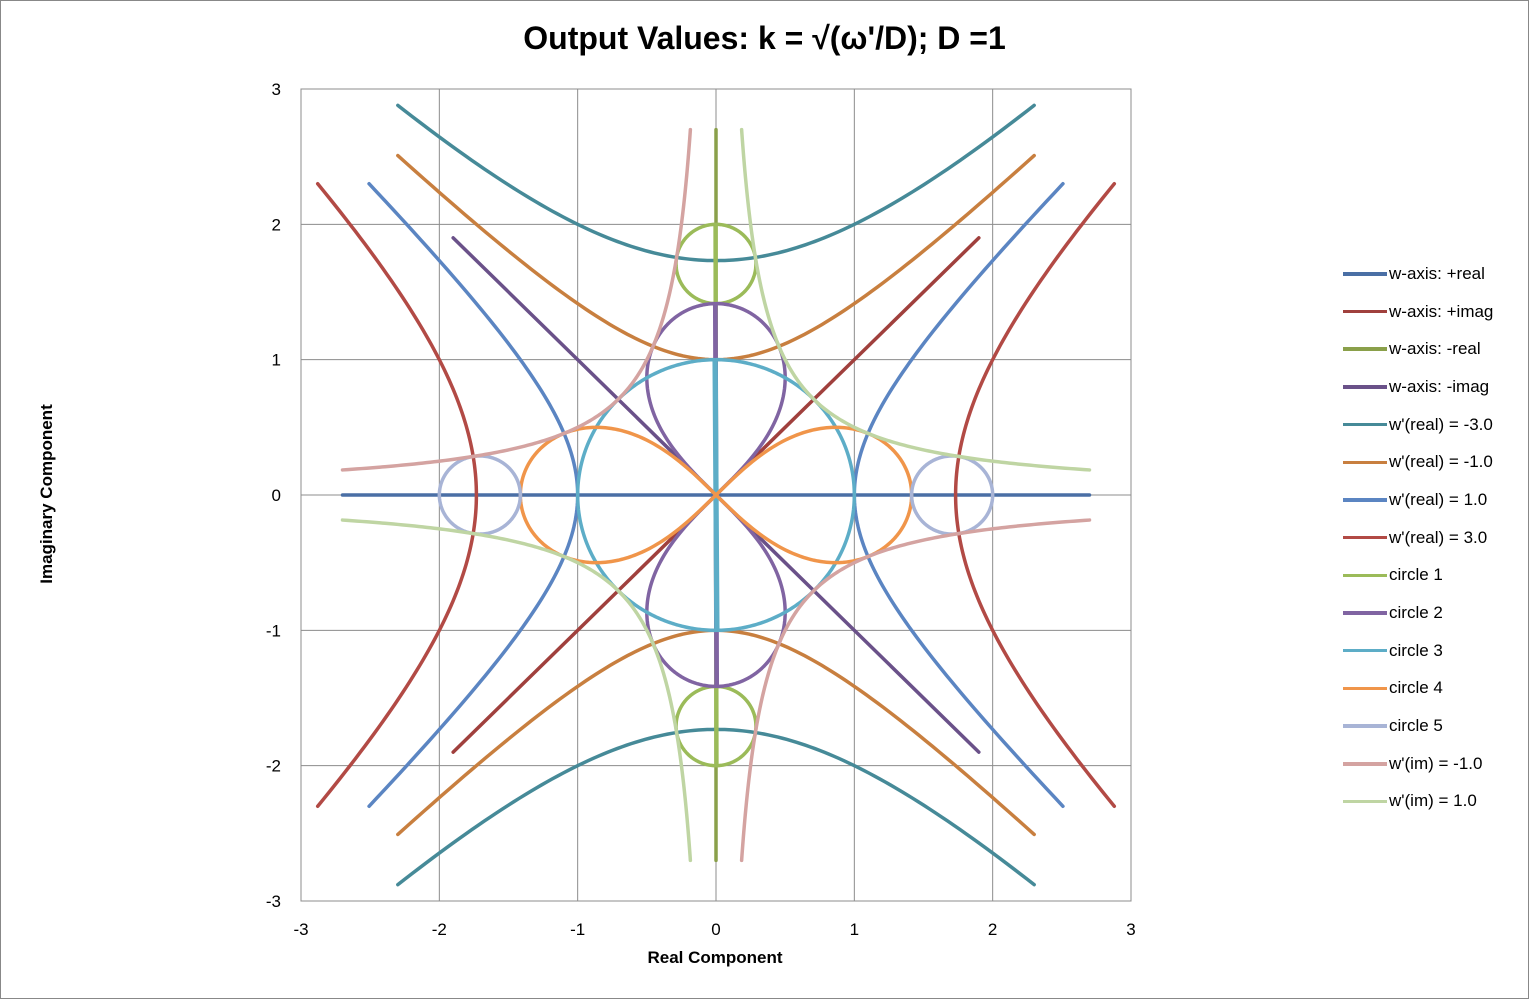 The height and width of the screenshot is (999, 1529). What do you see at coordinates (273, 630) in the screenshot?
I see `y-tick-label: -1` at bounding box center [273, 630].